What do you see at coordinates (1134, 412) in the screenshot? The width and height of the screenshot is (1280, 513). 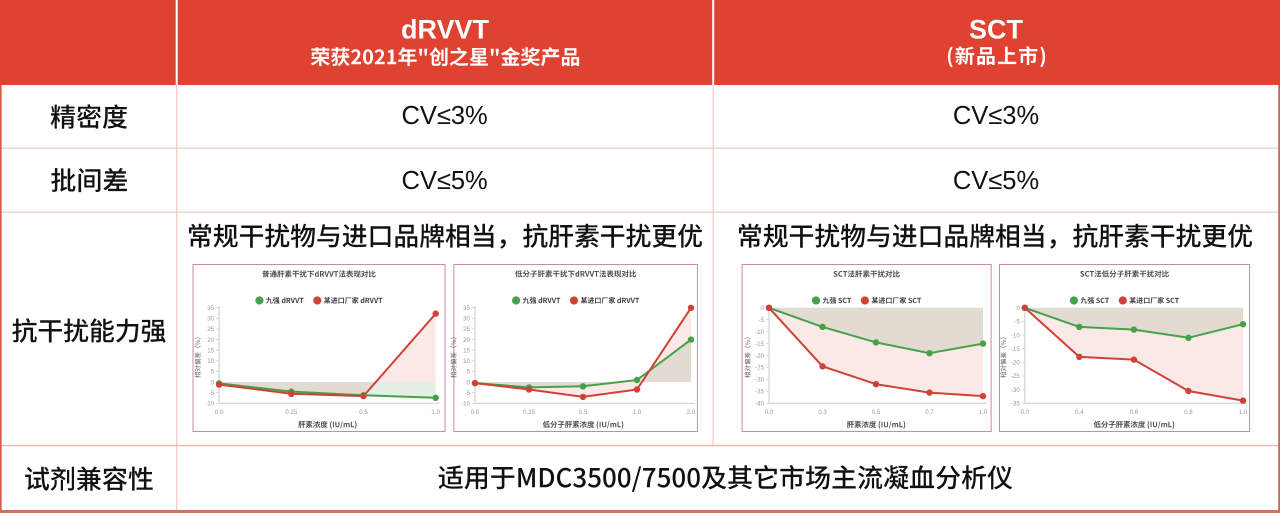 I see `svg-text: 0.6` at bounding box center [1134, 412].